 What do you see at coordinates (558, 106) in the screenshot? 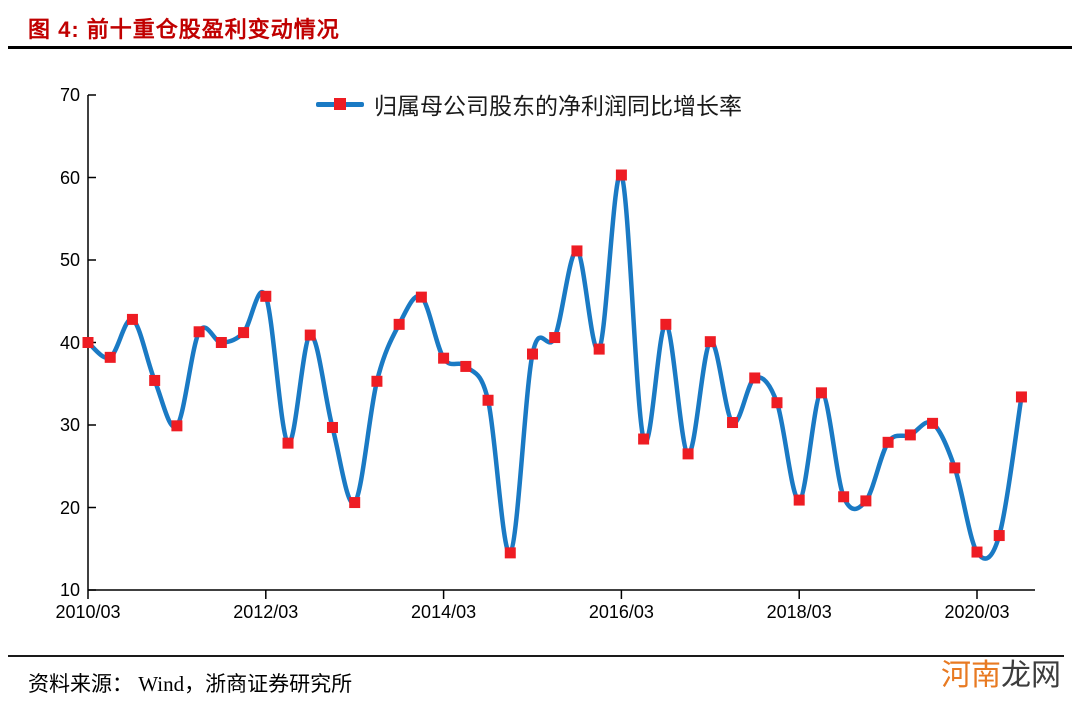
I see `legend-label: 归属母公司股东的净利润同比增长率` at bounding box center [558, 106].